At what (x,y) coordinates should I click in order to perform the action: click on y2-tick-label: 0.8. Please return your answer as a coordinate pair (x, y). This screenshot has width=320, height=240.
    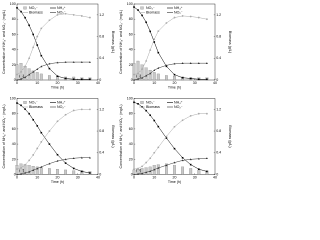
    Looking at the image, I should click on (218, 131).